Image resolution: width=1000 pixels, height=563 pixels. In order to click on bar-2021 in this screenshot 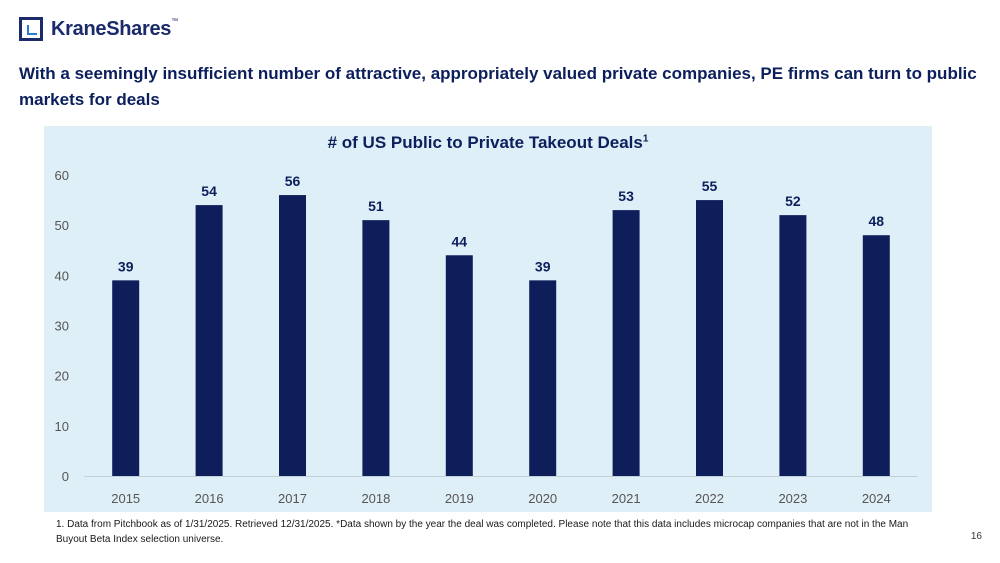, I will do `click(626, 343)`.